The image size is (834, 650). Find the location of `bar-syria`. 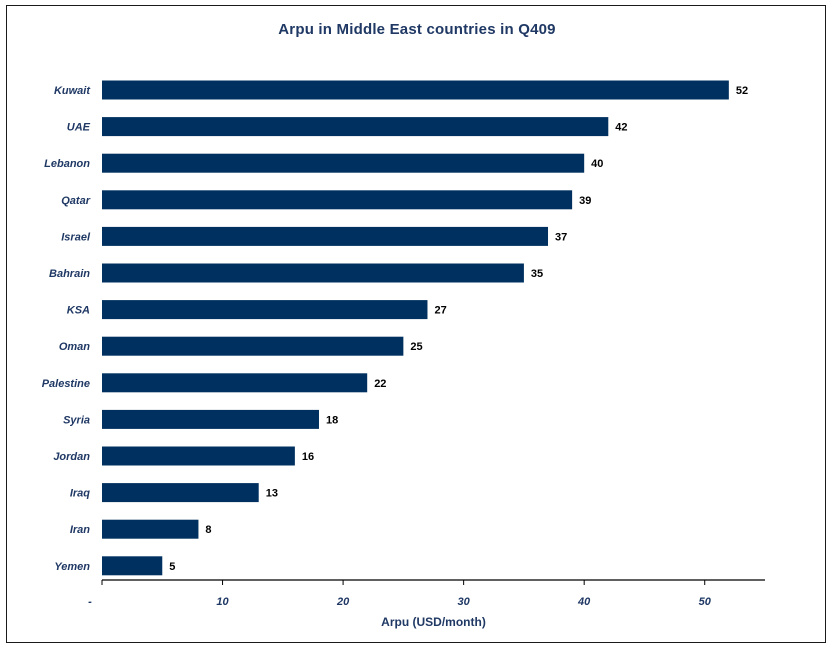

bar-syria is located at coordinates (210, 419).